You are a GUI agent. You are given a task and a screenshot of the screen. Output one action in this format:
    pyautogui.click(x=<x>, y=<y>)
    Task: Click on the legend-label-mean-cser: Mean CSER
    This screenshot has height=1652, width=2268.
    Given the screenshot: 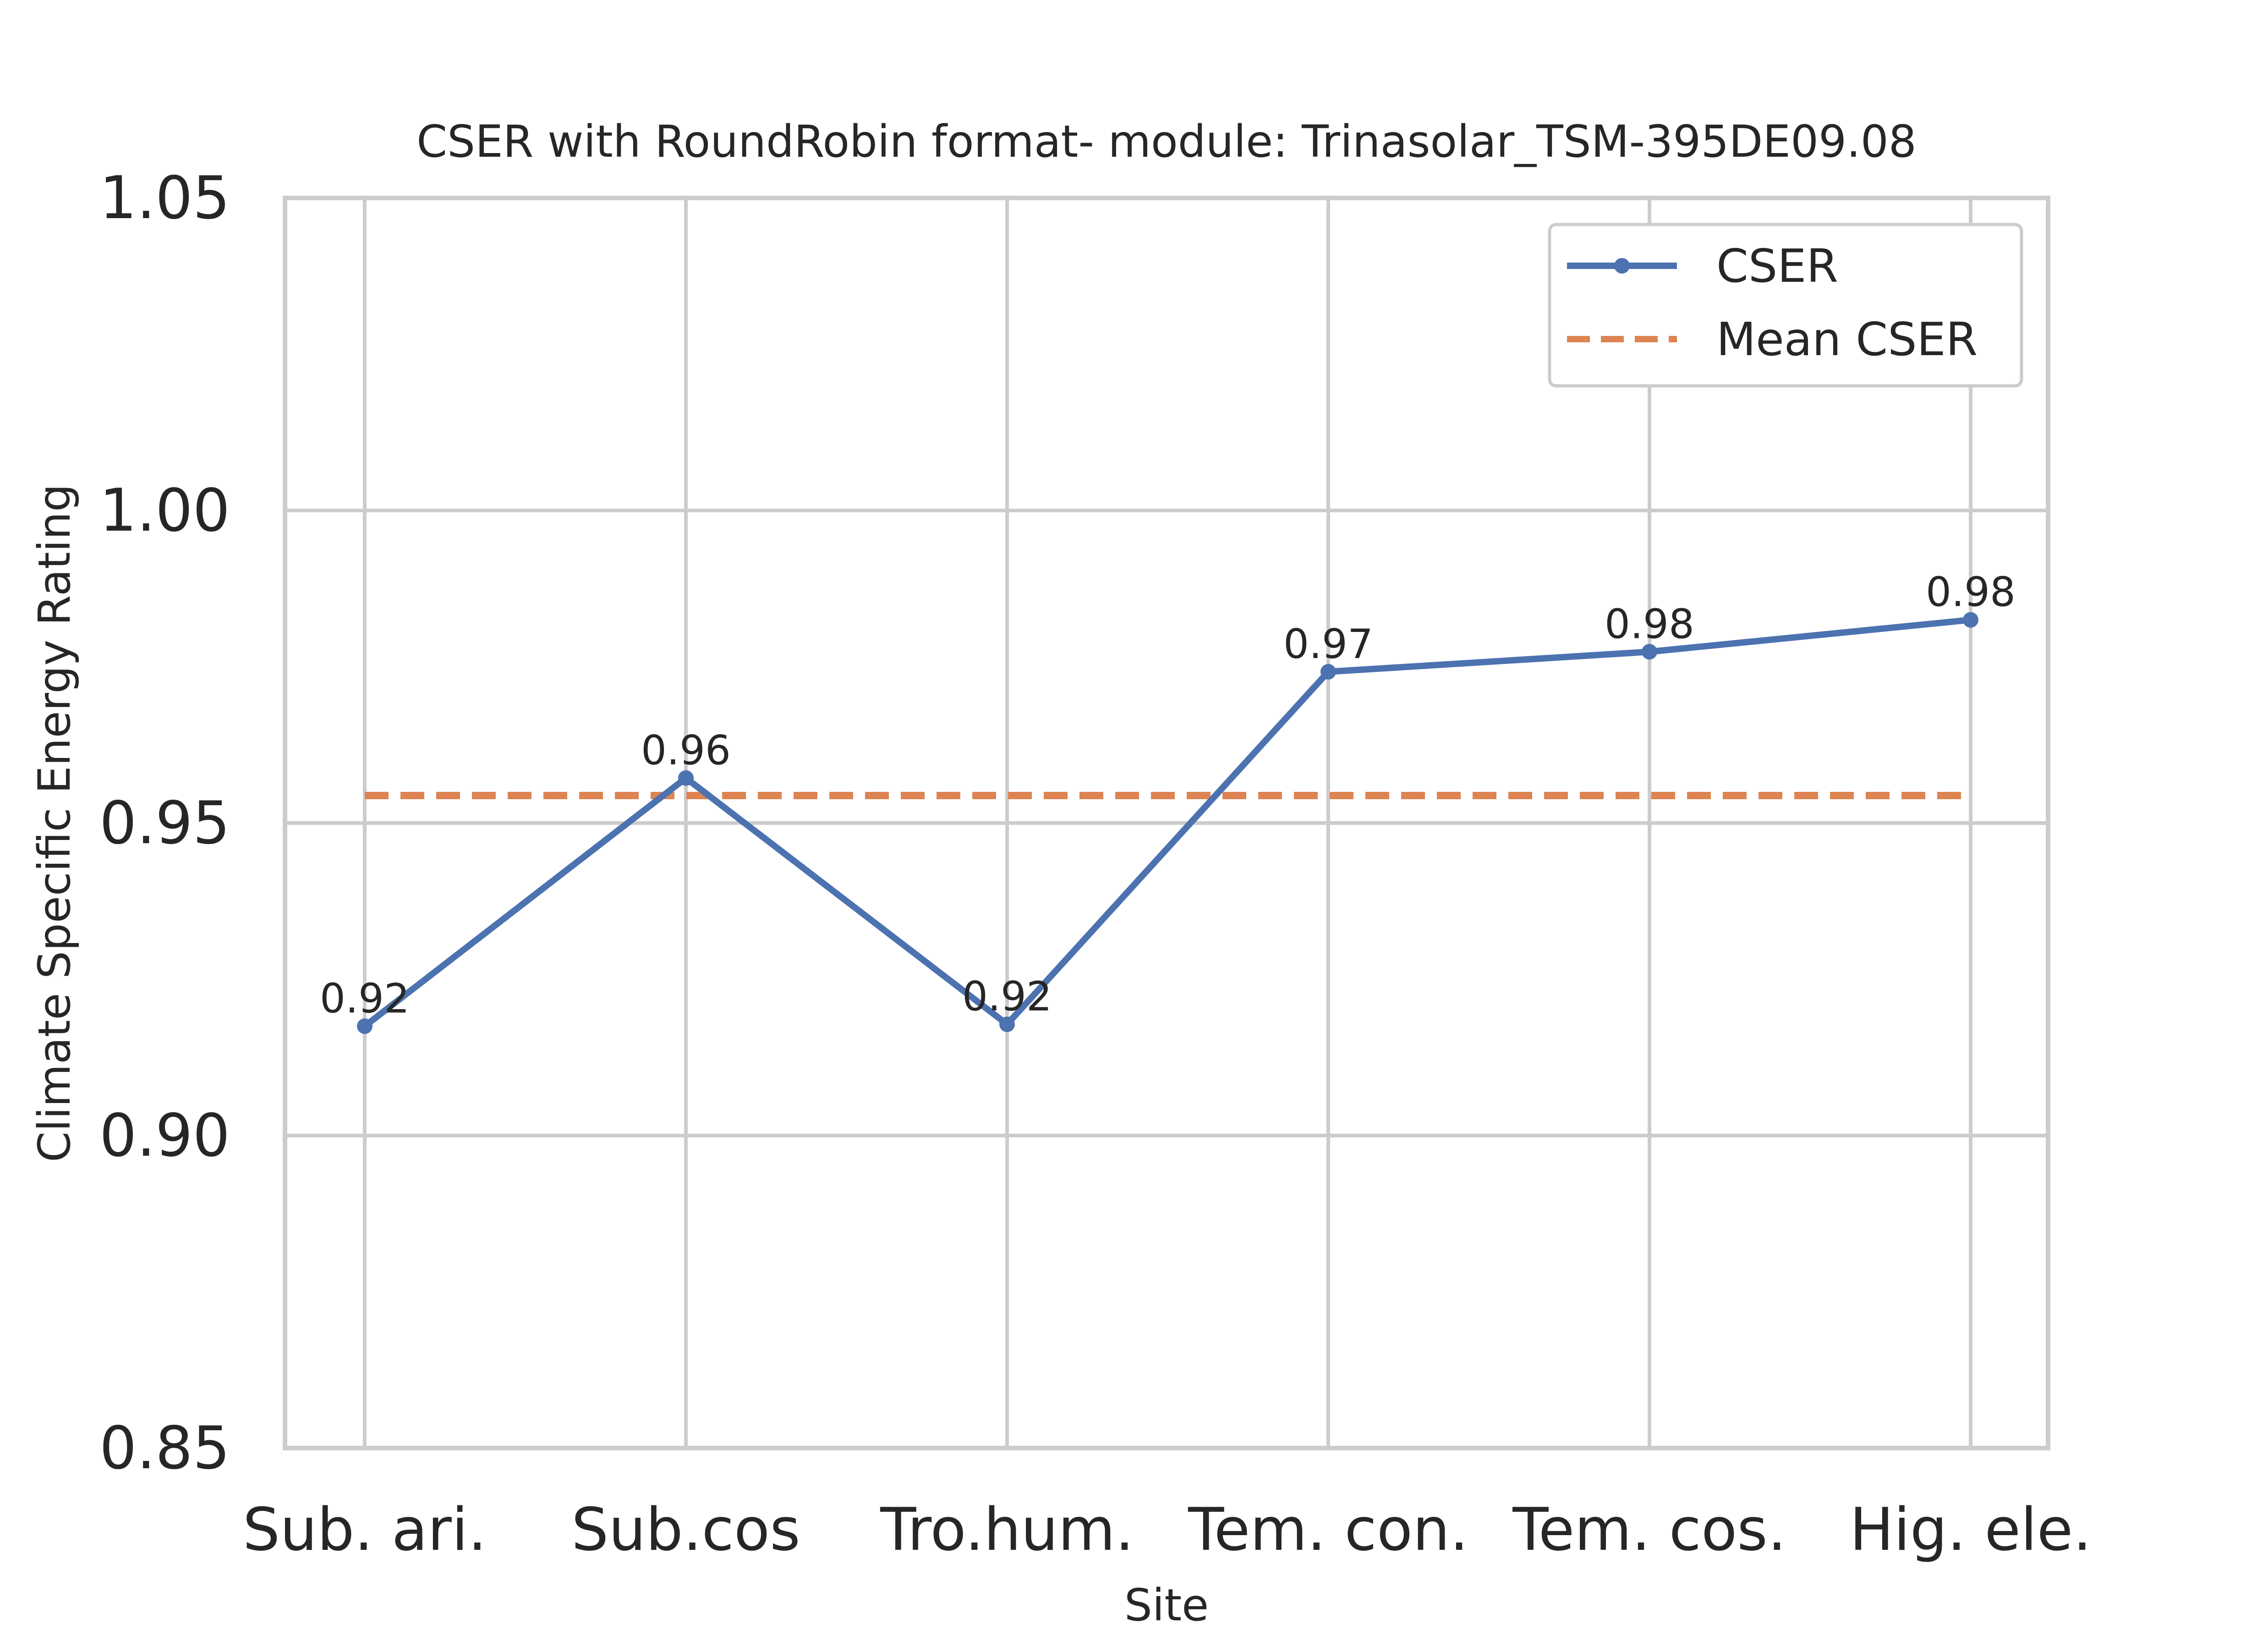 What is the action you would take?
    pyautogui.click(x=1847, y=339)
    